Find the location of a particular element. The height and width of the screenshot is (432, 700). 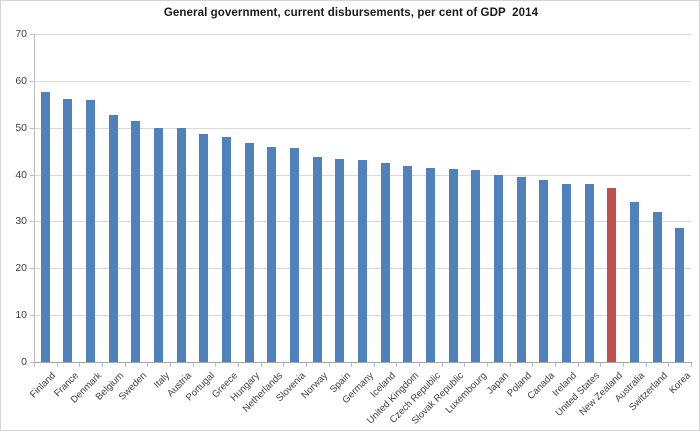

y-axis-tick-label: 50 is located at coordinates (21, 128).